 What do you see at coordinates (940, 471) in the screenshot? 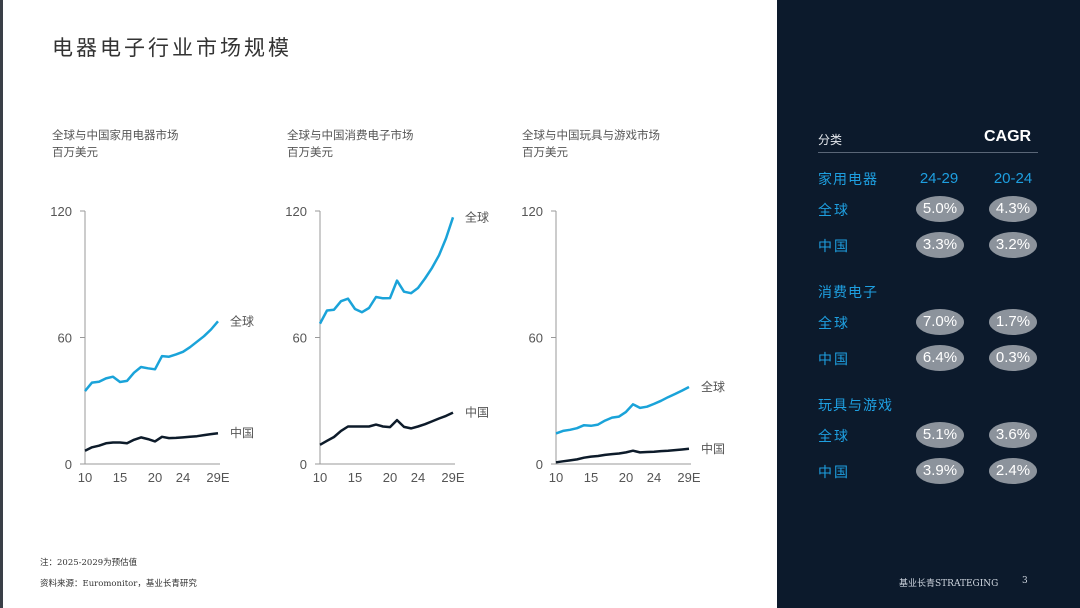
I see `cagr-pill: 3.9%` at bounding box center [940, 471].